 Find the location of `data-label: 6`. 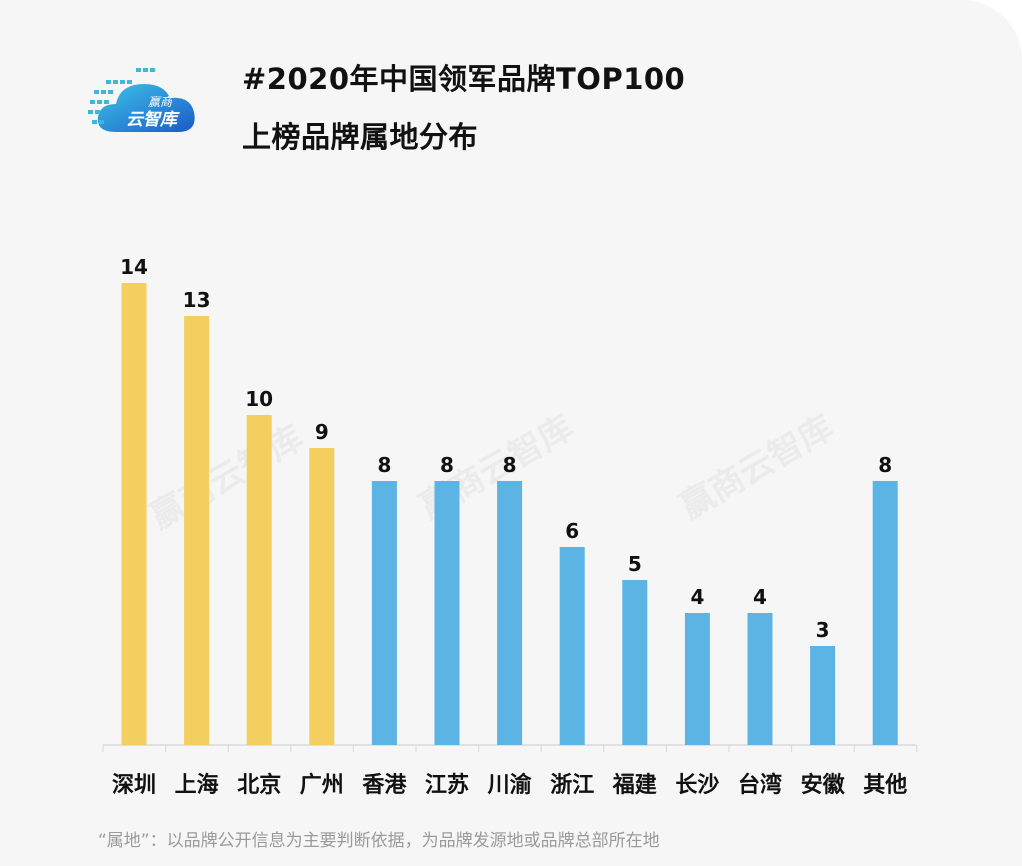

data-label: 6 is located at coordinates (572, 531).